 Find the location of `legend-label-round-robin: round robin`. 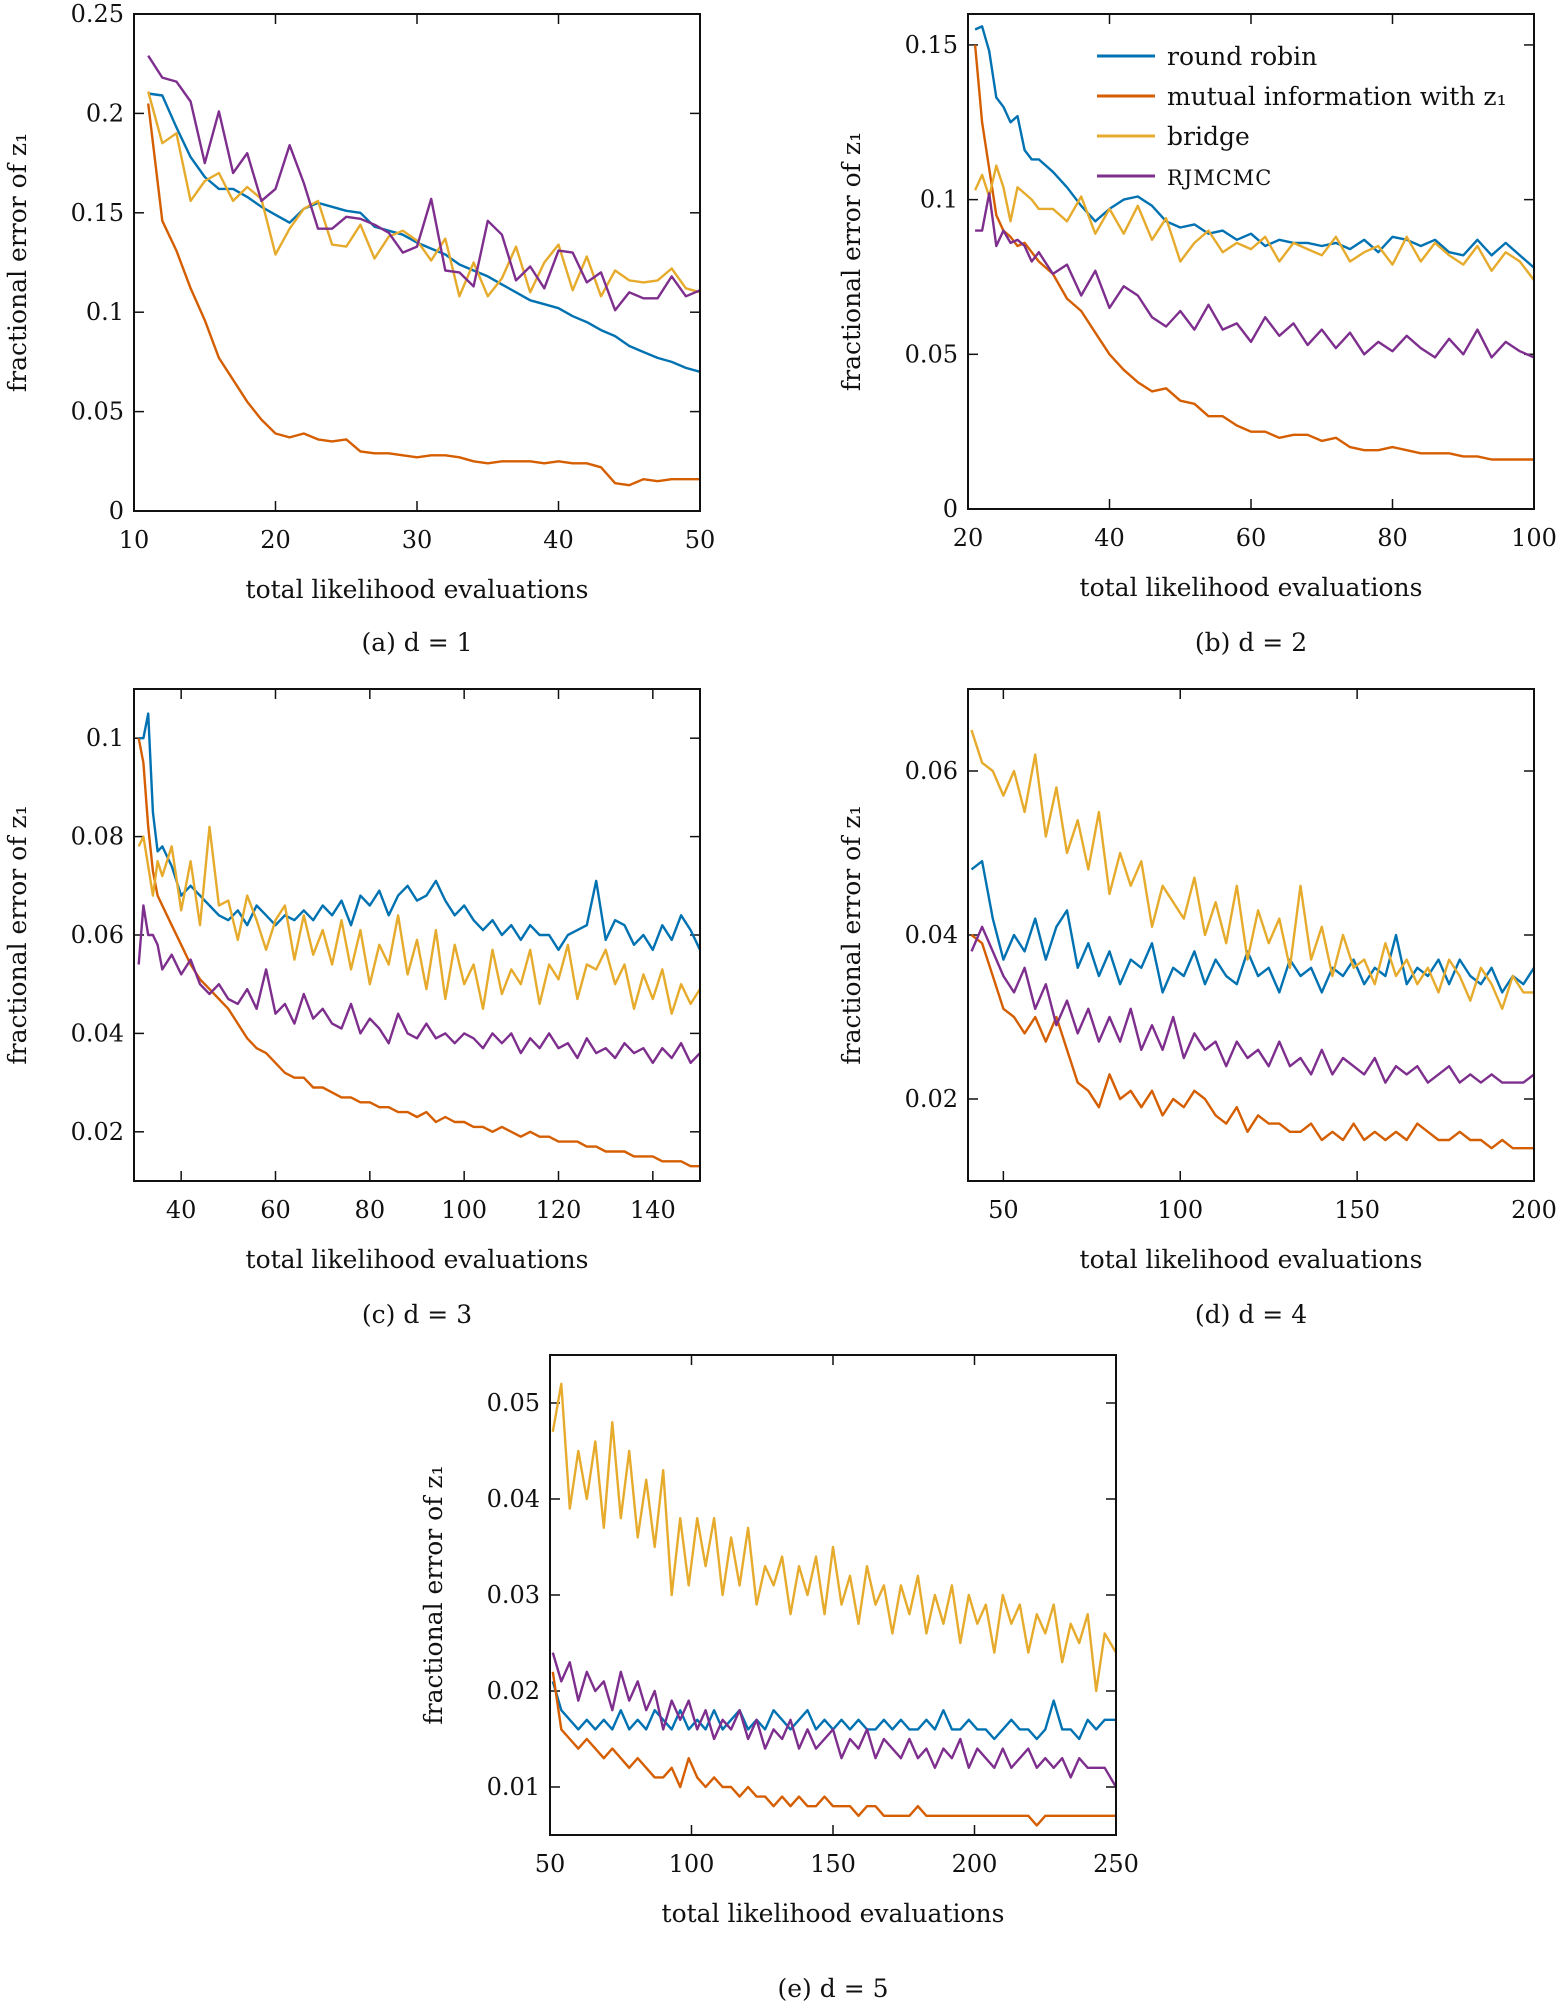

legend-label-round-robin: round robin is located at coordinates (1242, 56).